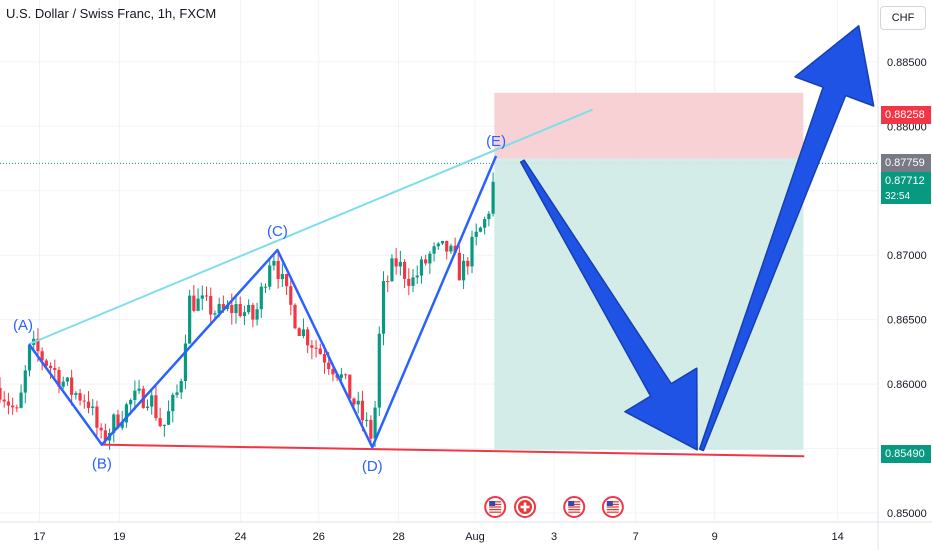  Describe the element at coordinates (372, 466) in the screenshot. I see `wave-label: (D)` at that location.